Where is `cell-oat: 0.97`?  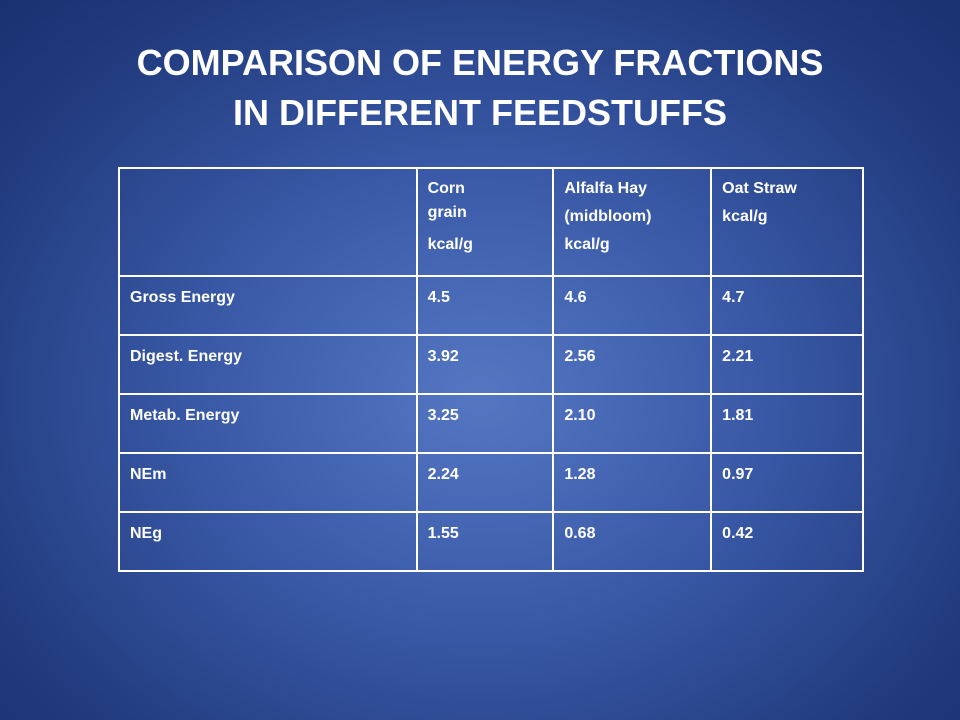
cell-oat: 0.97 is located at coordinates (787, 482).